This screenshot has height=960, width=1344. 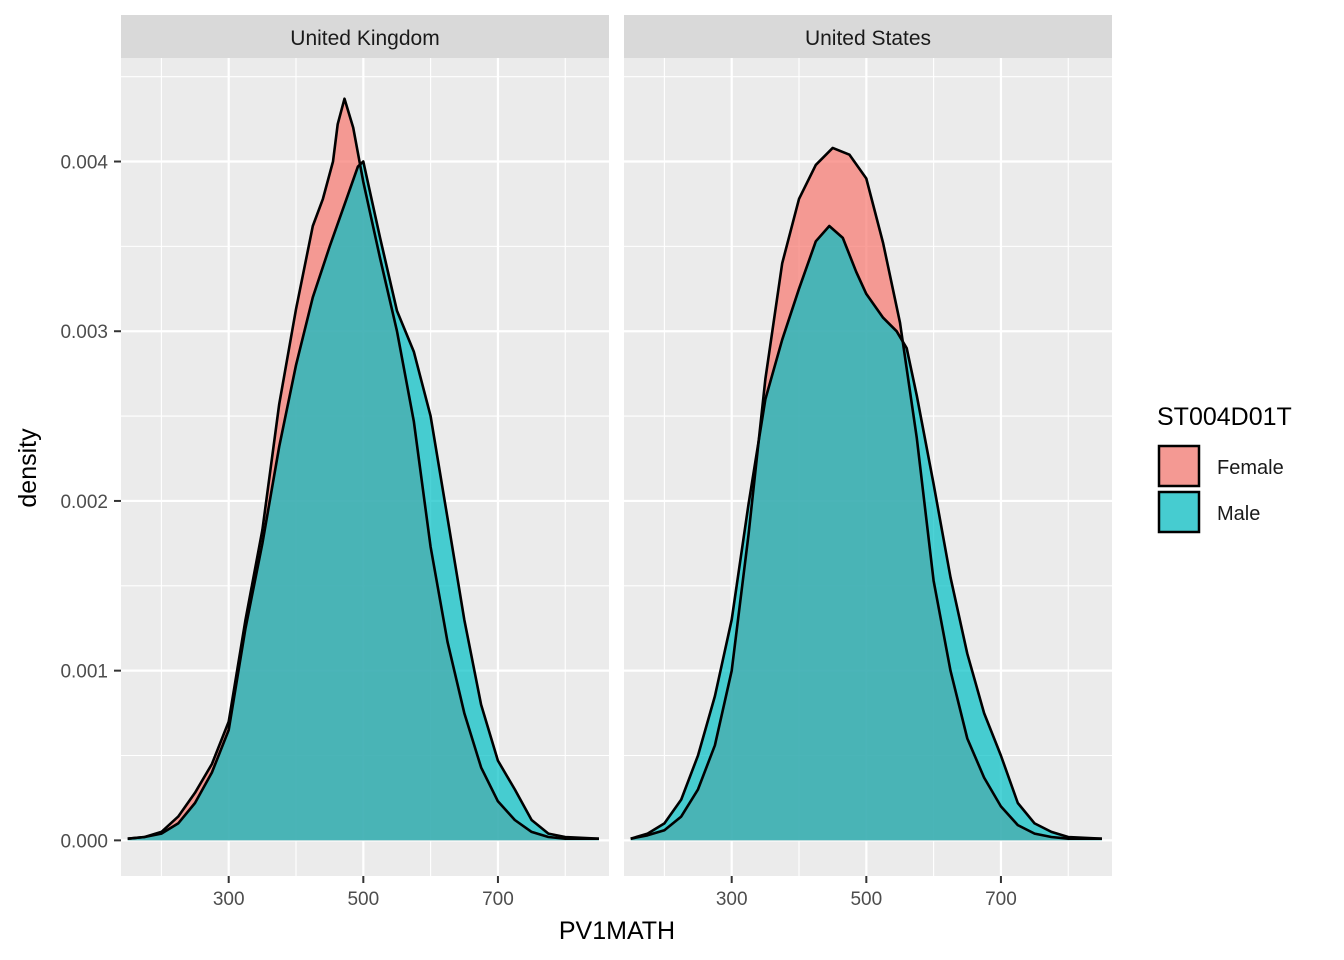 What do you see at coordinates (1250, 468) in the screenshot?
I see `legend-label-female: Female` at bounding box center [1250, 468].